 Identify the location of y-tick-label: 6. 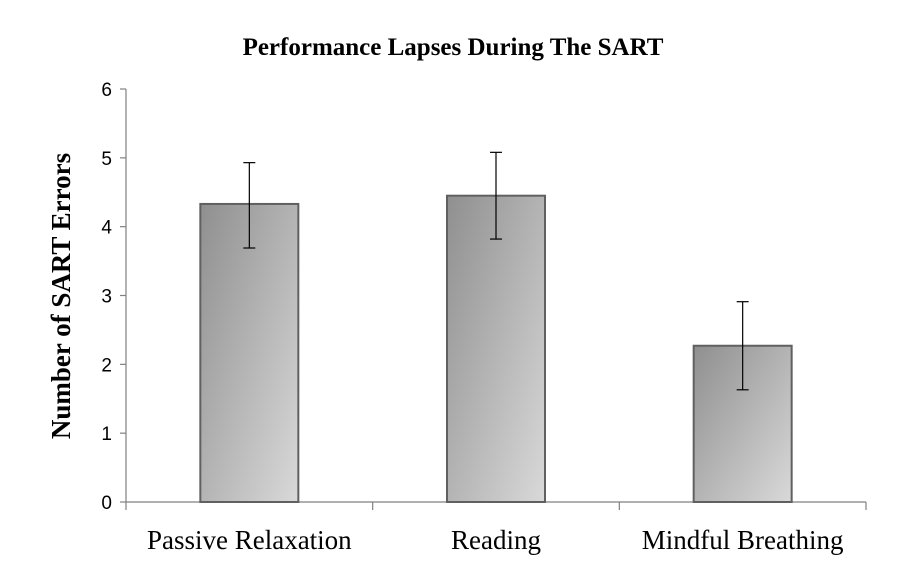
(106, 90).